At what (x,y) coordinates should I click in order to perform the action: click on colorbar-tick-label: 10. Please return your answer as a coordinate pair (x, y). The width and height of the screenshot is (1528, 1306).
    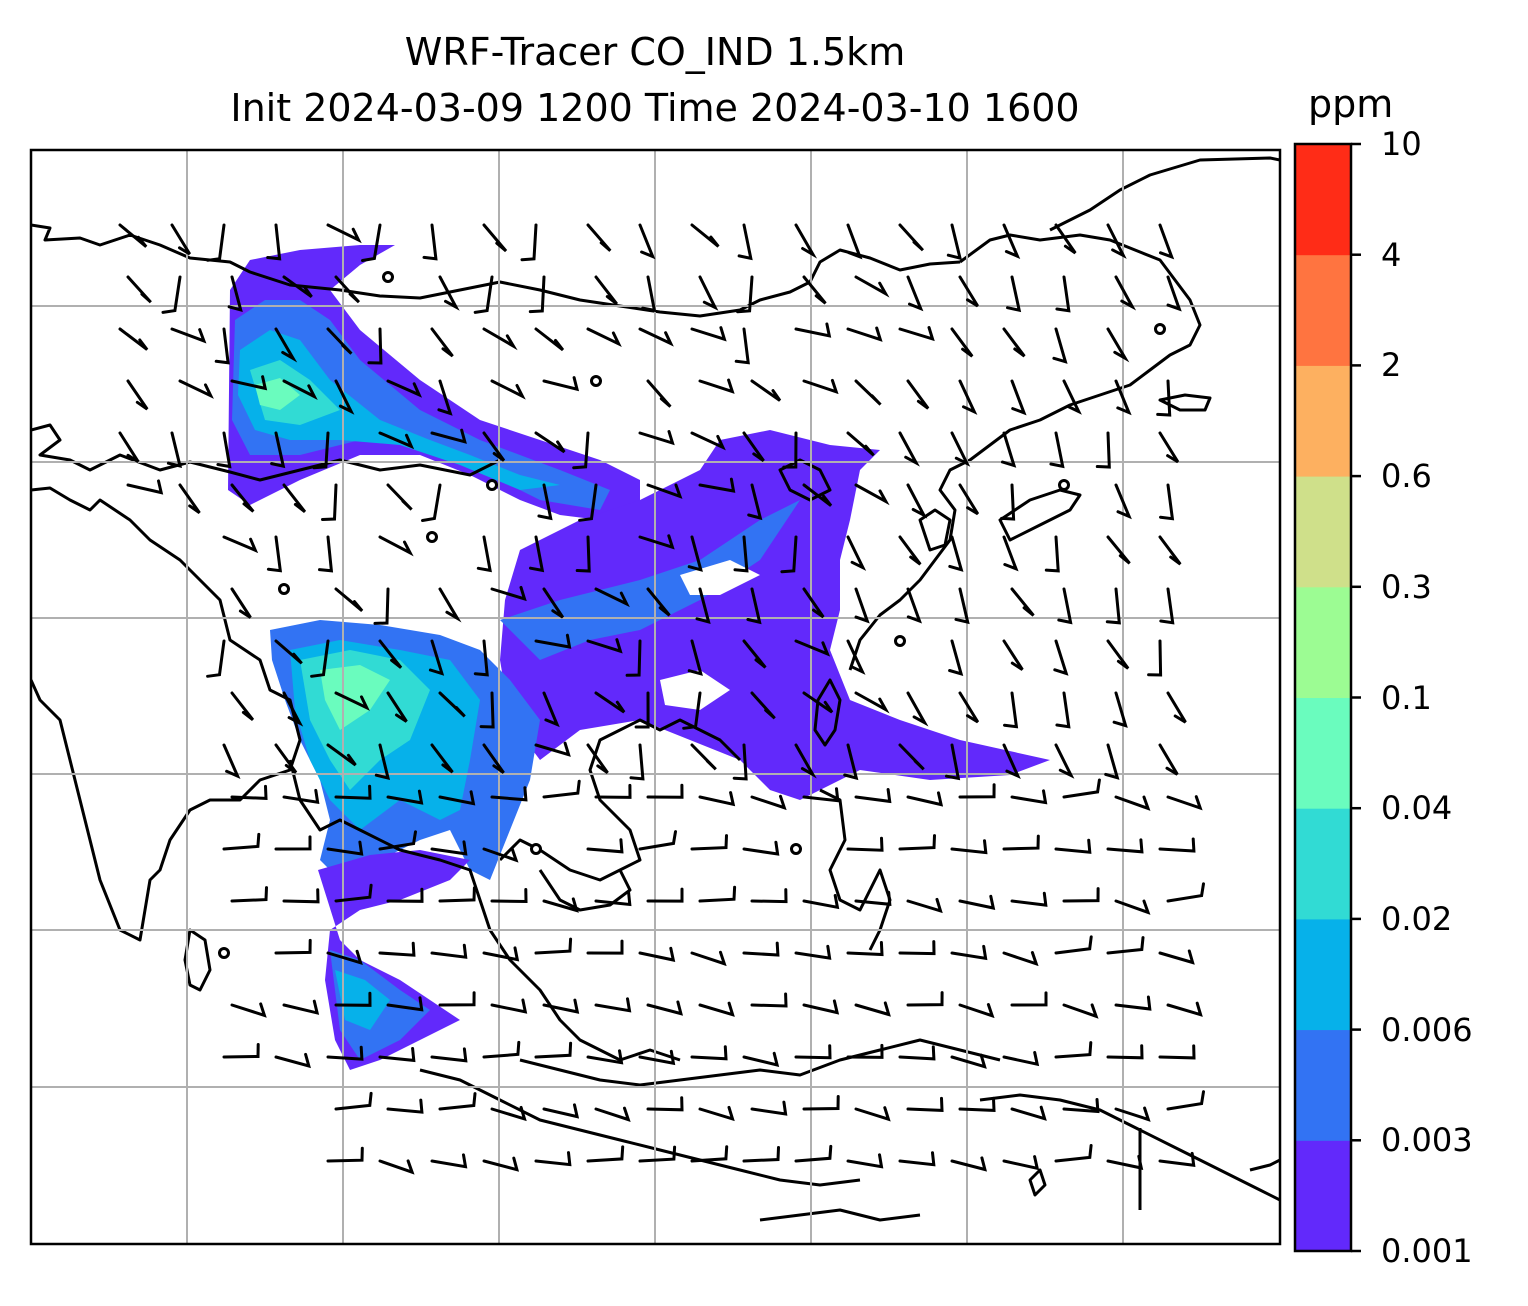
    Looking at the image, I should click on (1401, 144).